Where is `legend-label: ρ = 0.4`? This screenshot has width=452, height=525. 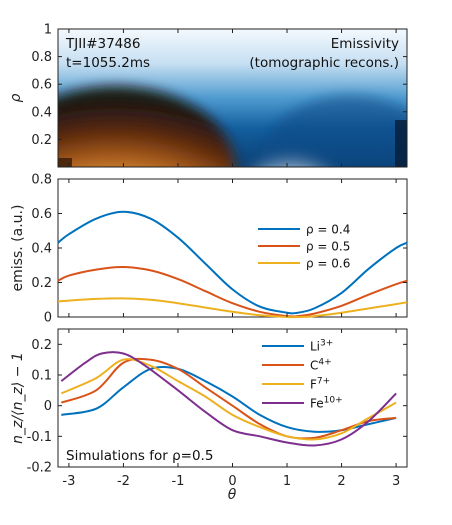 legend-label: ρ = 0.4 is located at coordinates (328, 230).